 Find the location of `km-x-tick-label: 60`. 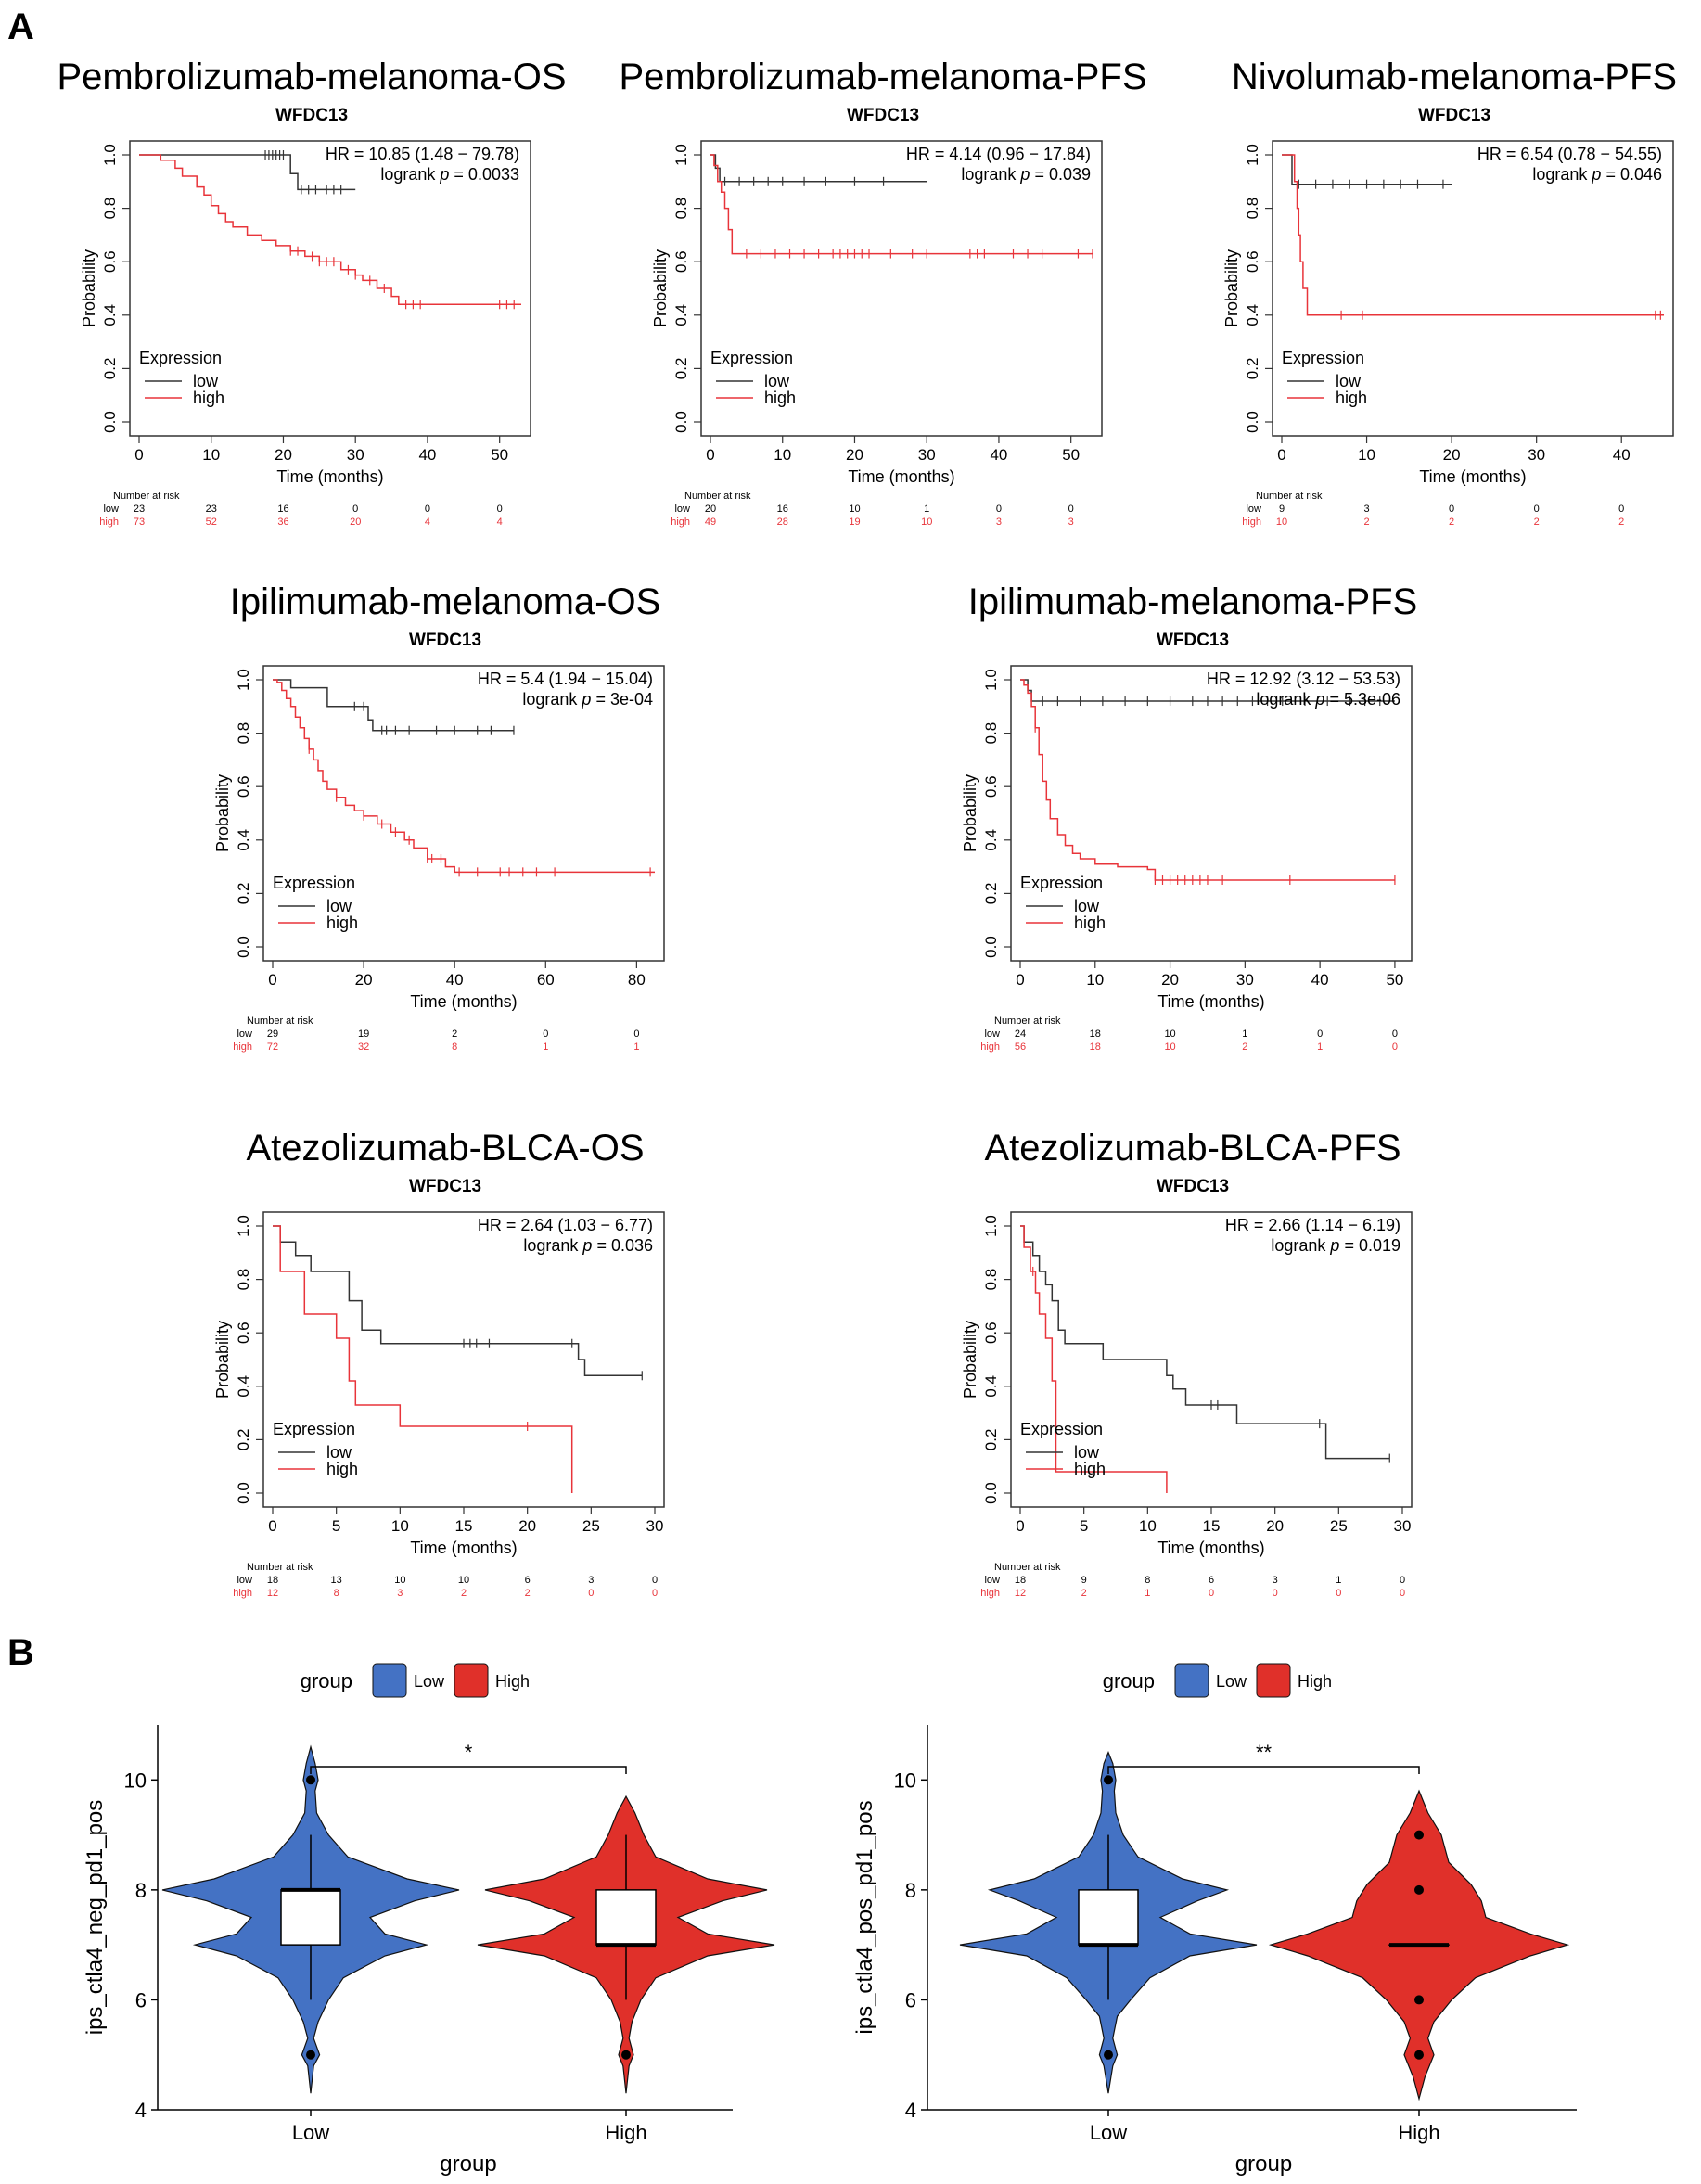

km-x-tick-label: 60 is located at coordinates (546, 980).